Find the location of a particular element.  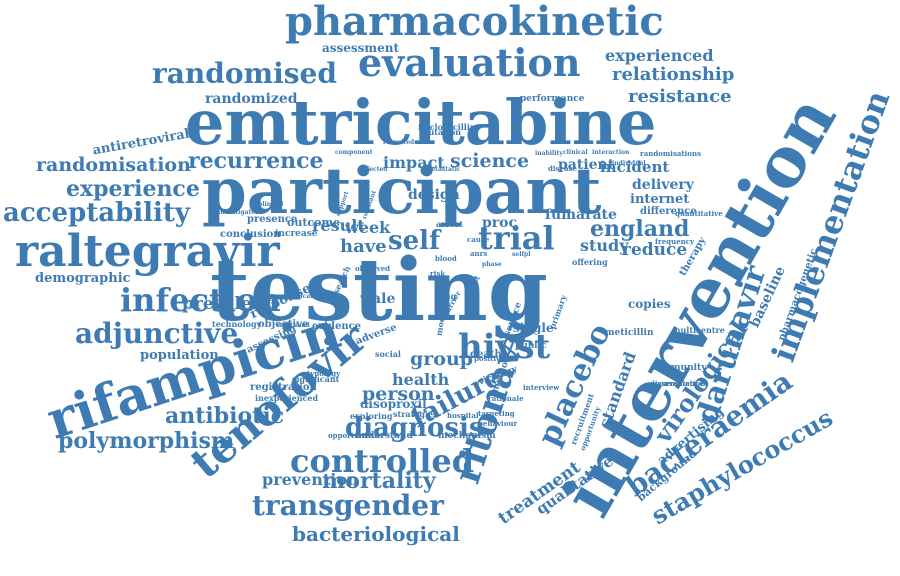

word: randomisations is located at coordinates (670, 153).